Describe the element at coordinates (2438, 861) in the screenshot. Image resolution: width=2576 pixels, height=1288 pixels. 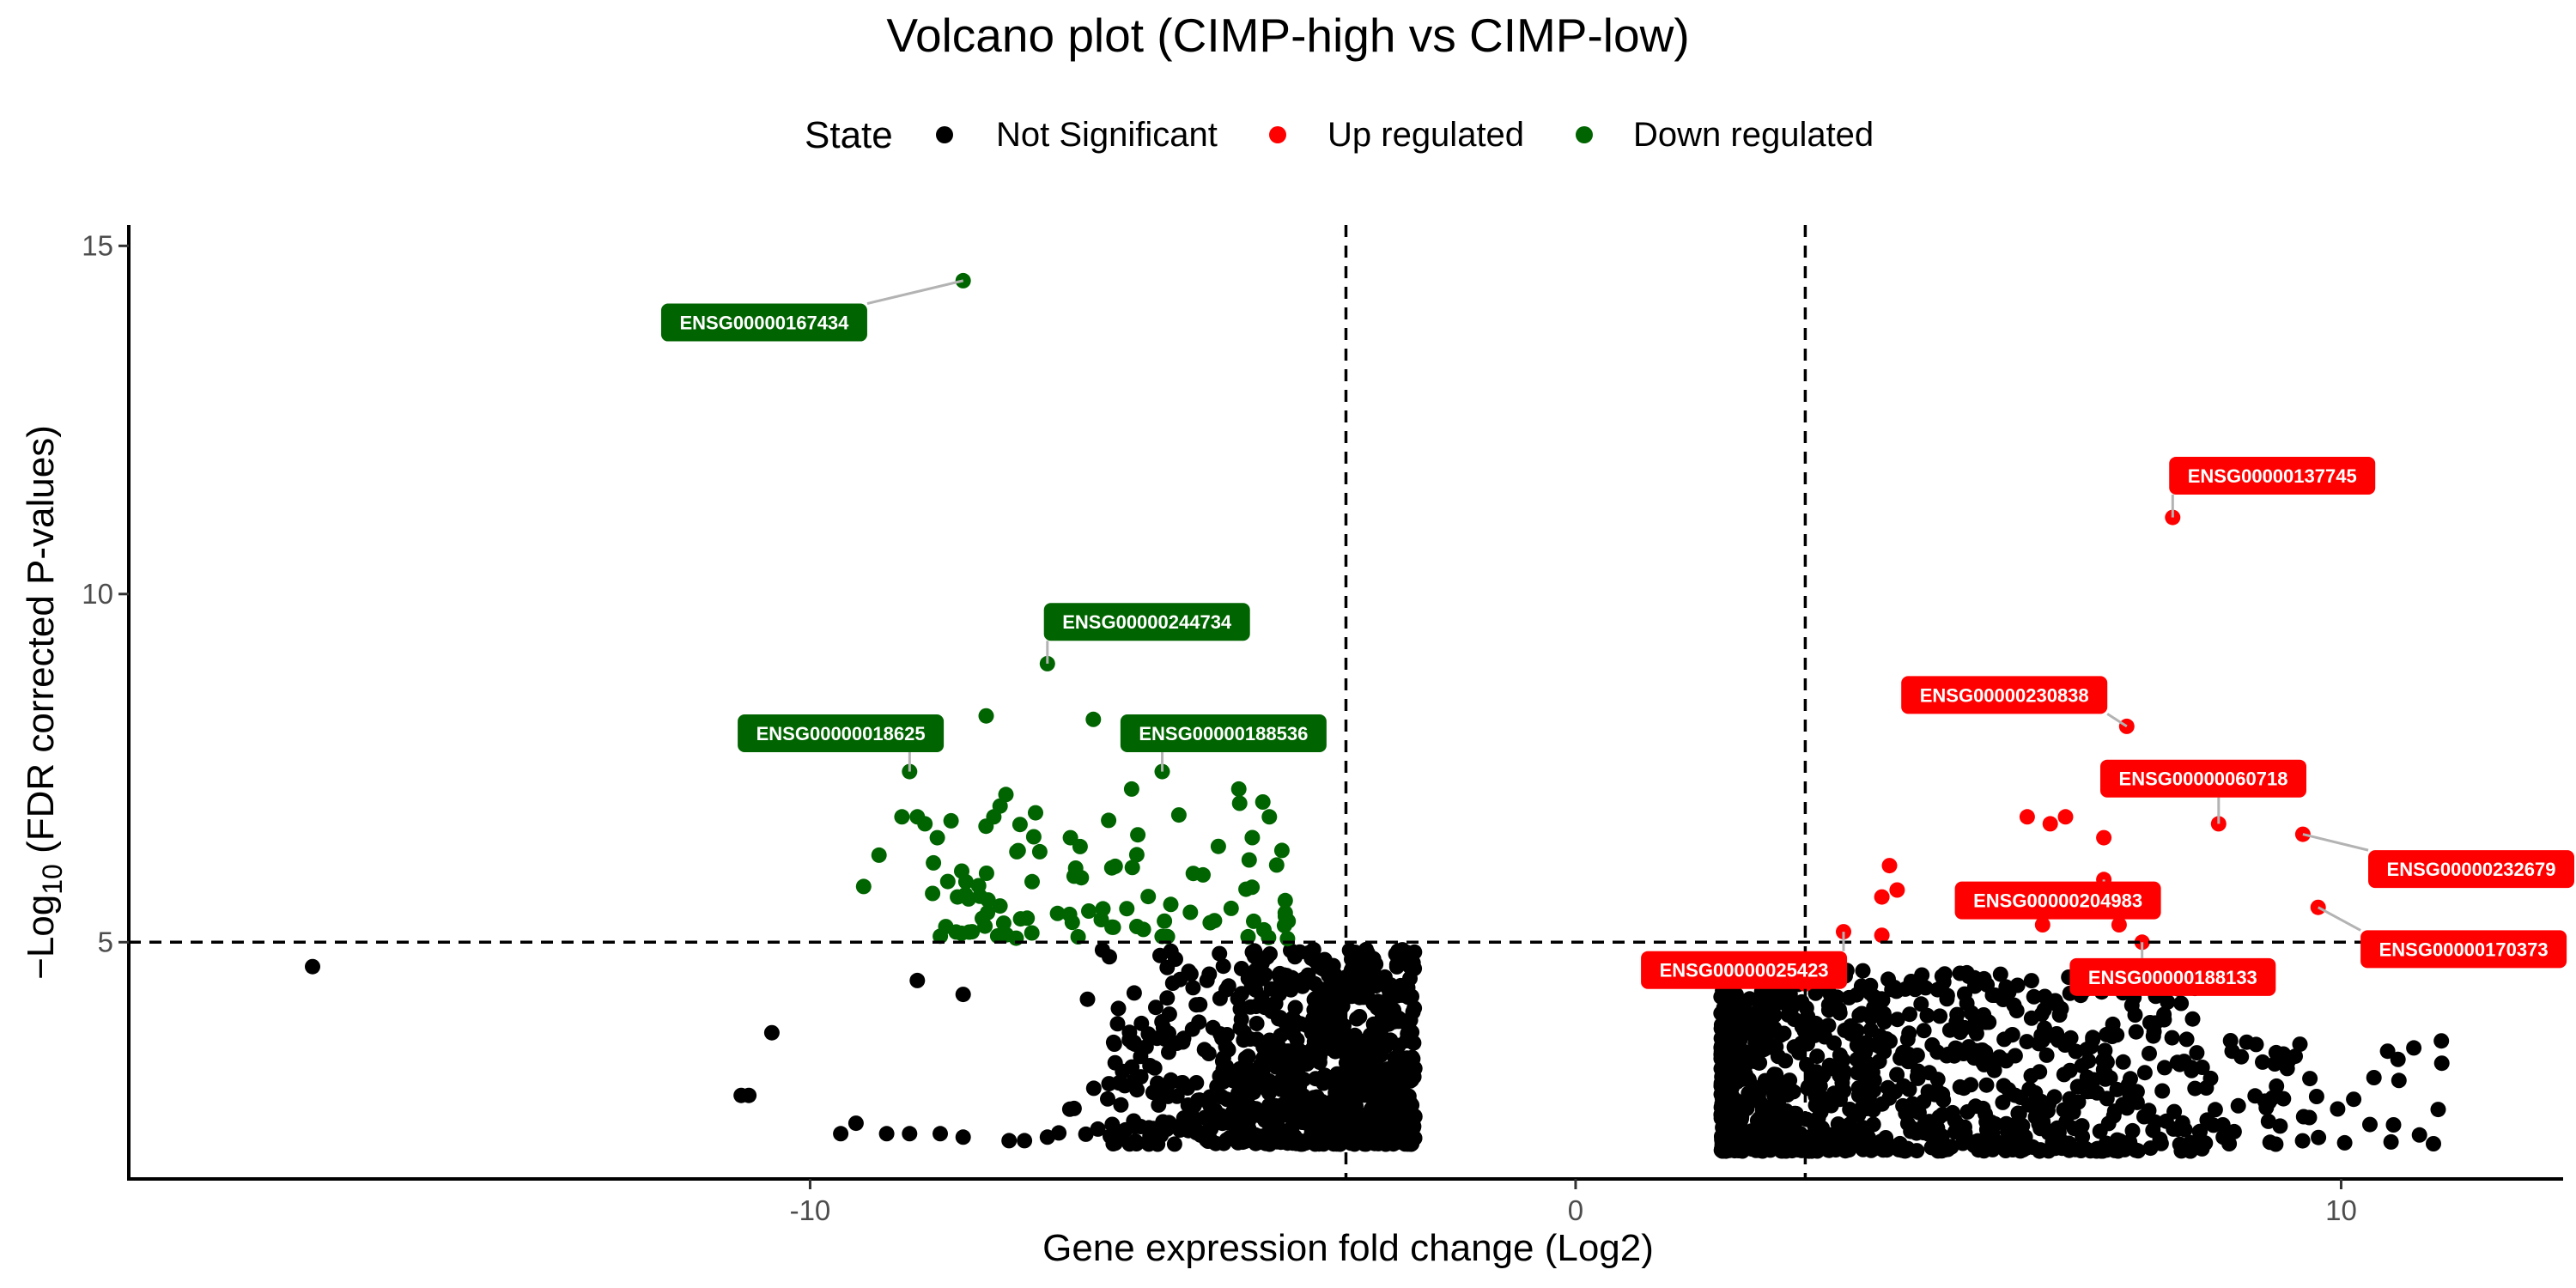
I see `gene-label-ensg00000232679: ENSG00000232679` at that location.